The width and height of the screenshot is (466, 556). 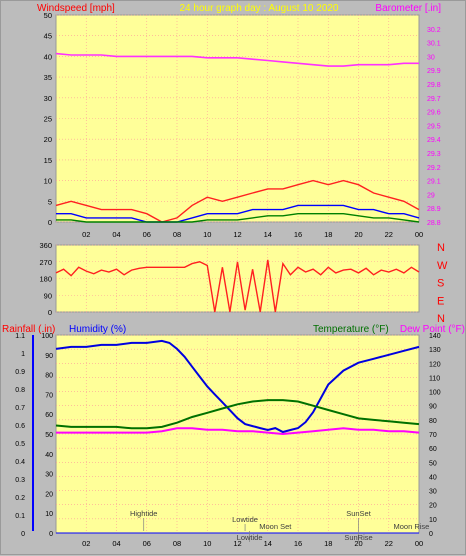 I want to click on temperature-tick-label: 30, so click(x=433, y=492).